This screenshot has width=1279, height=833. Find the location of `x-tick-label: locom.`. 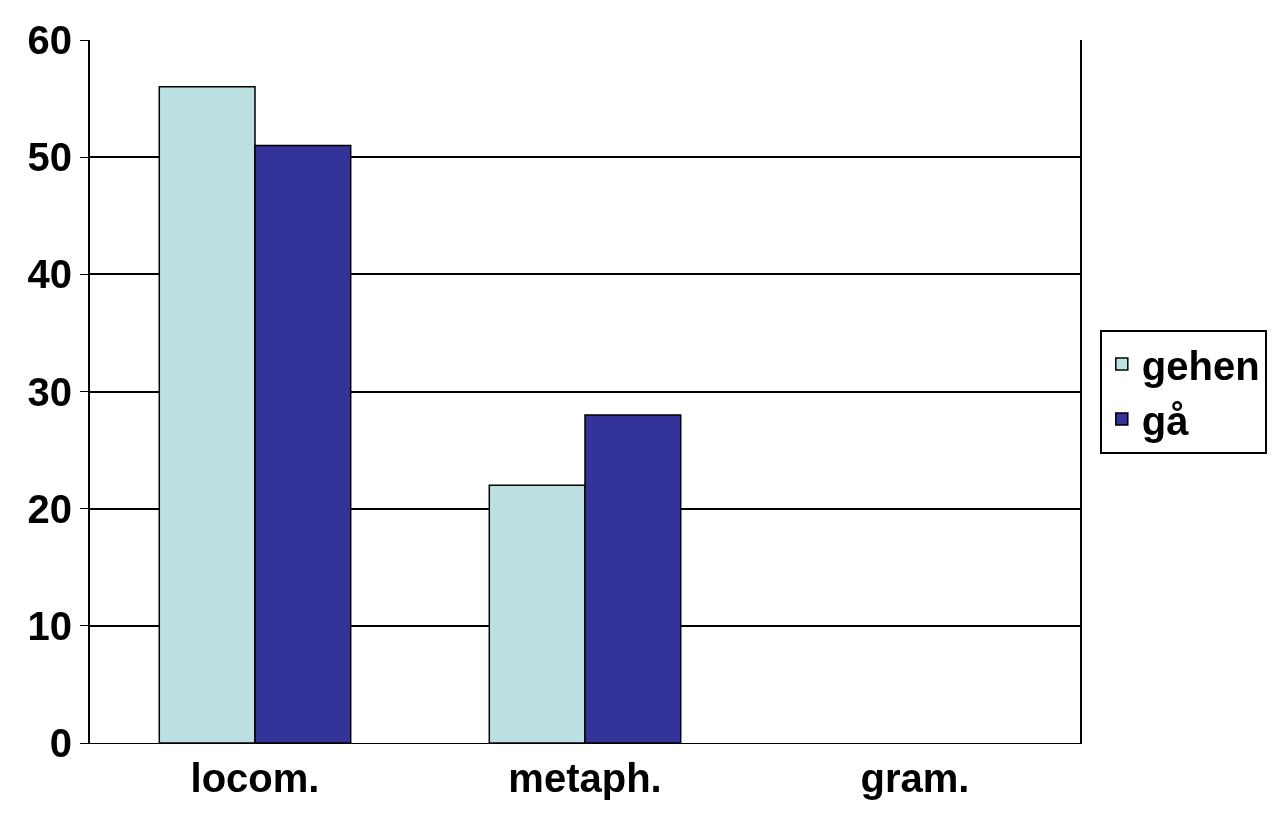

x-tick-label: locom. is located at coordinates (255, 778).